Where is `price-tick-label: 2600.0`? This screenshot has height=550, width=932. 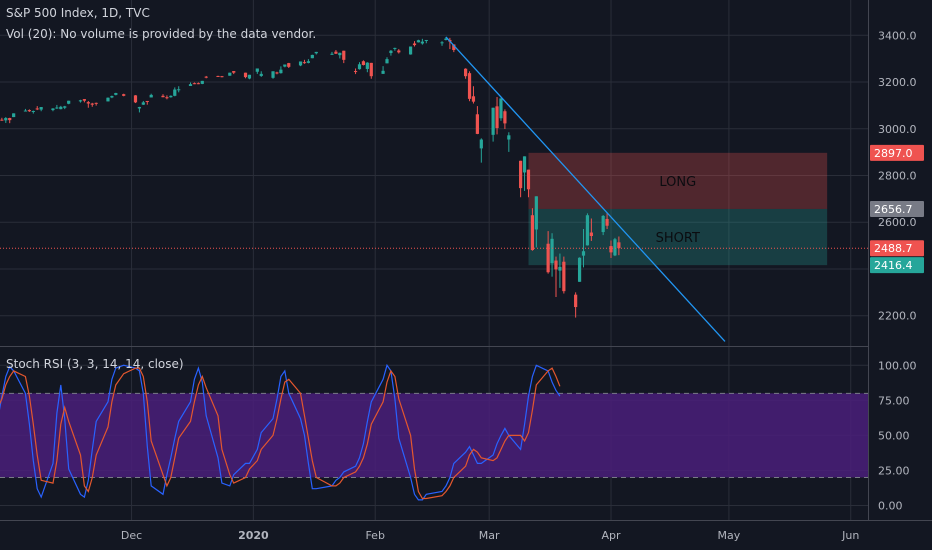
price-tick-label: 2600.0 is located at coordinates (897, 222).